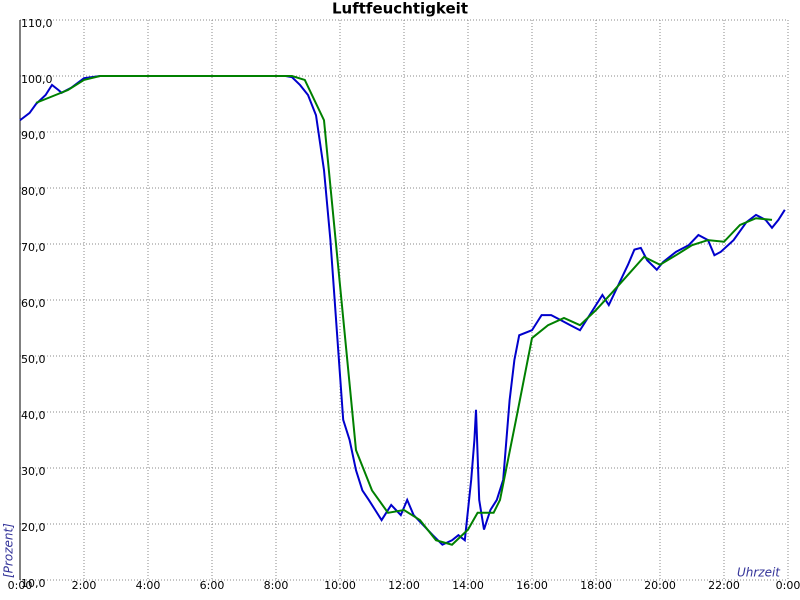 This screenshot has width=800, height=600. What do you see at coordinates (33, 471) in the screenshot?
I see `y-tick-label: 30,0` at bounding box center [33, 471].